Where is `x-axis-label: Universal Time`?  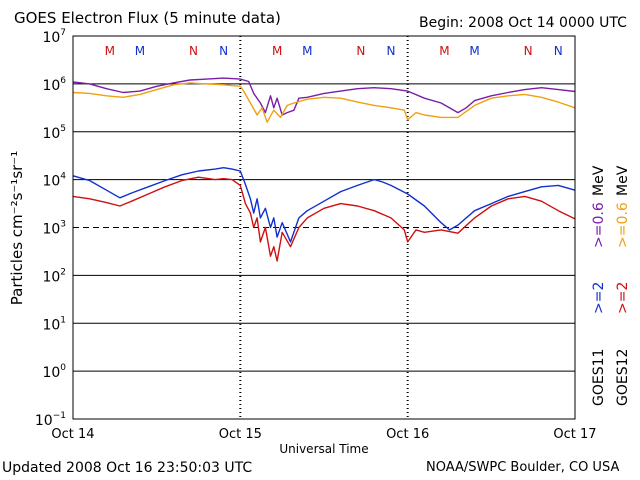
x-axis-label: Universal Time is located at coordinates (323, 449).